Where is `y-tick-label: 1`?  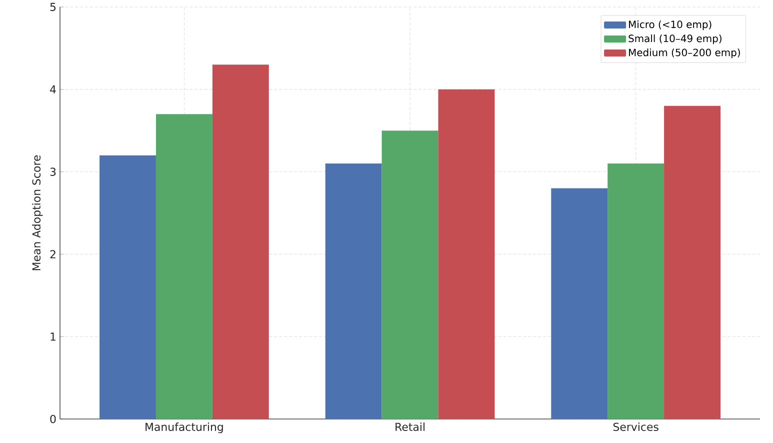
y-tick-label: 1 is located at coordinates (53, 336).